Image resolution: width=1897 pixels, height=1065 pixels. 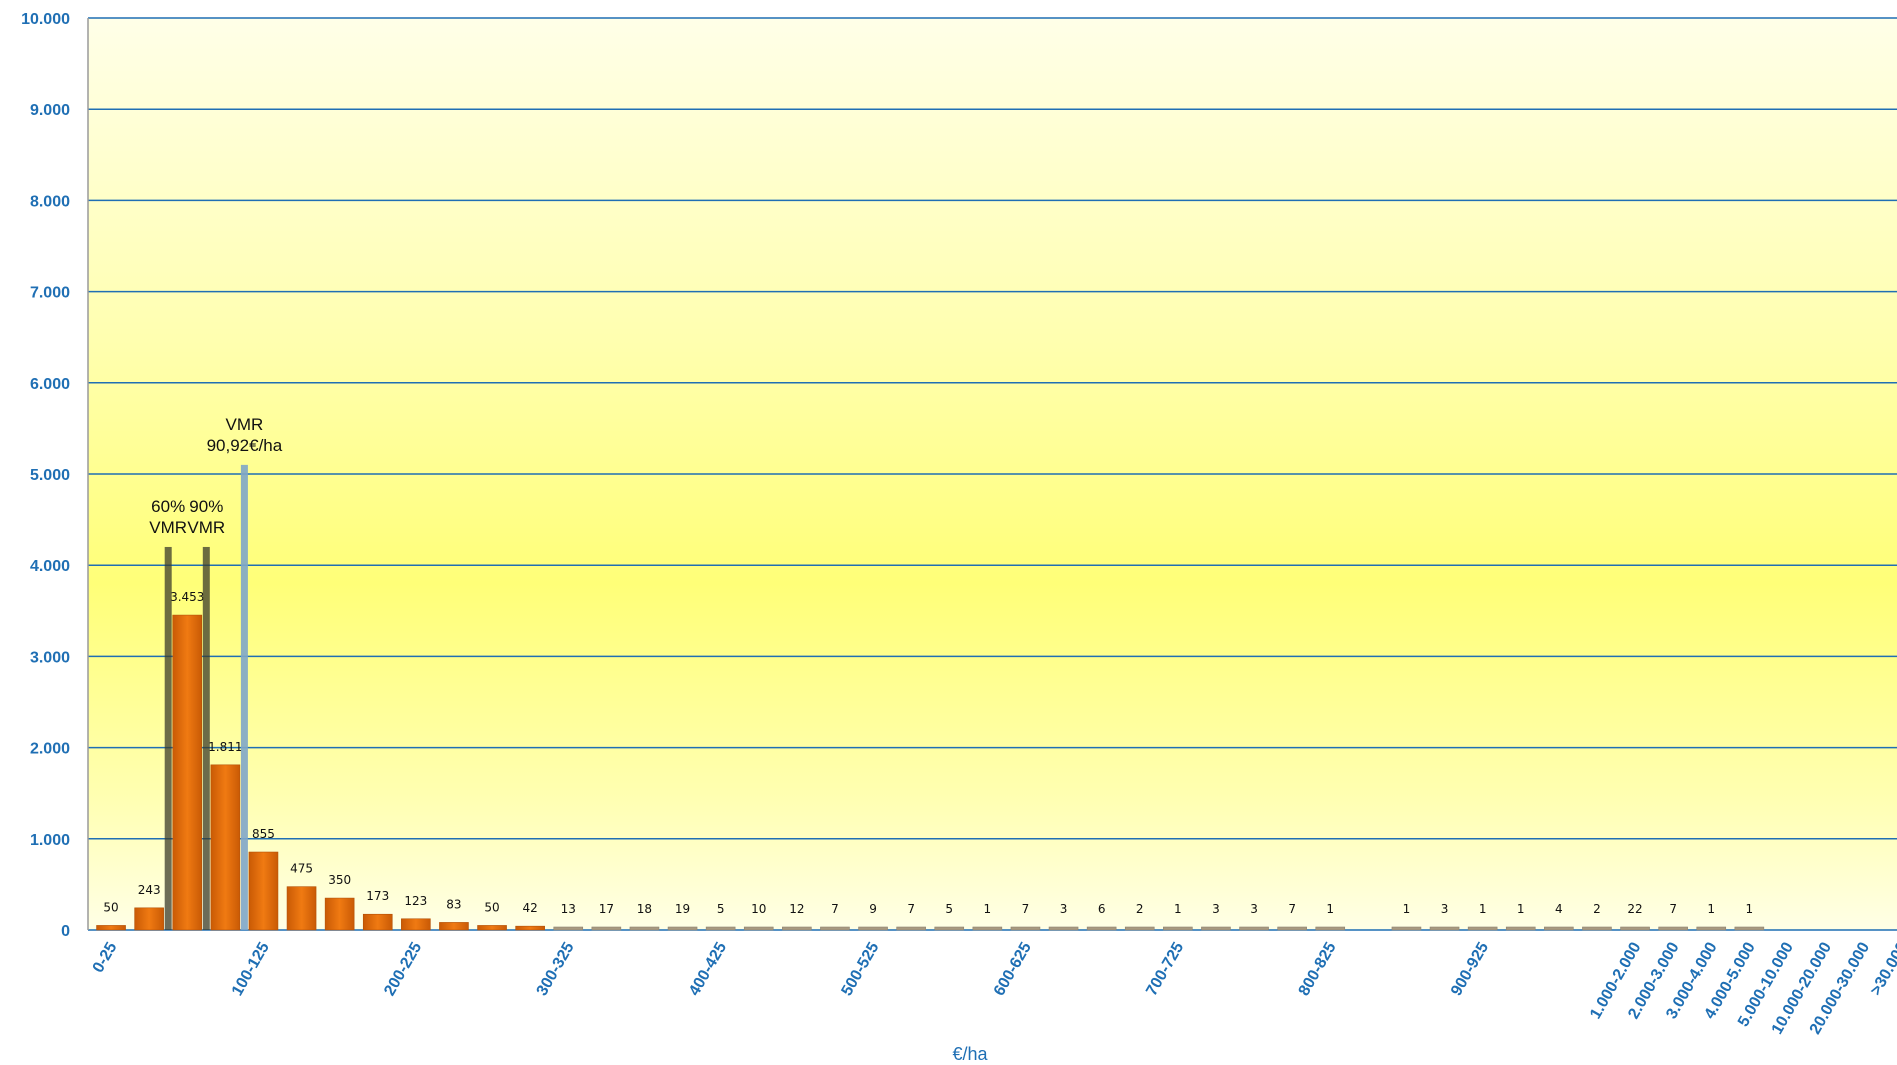 What do you see at coordinates (682, 909) in the screenshot?
I see `data-label: 19` at bounding box center [682, 909].